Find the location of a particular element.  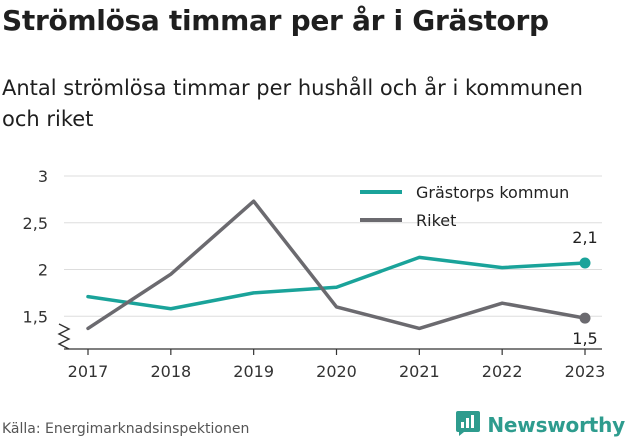

x-tick-label: 2023 is located at coordinates (585, 371).